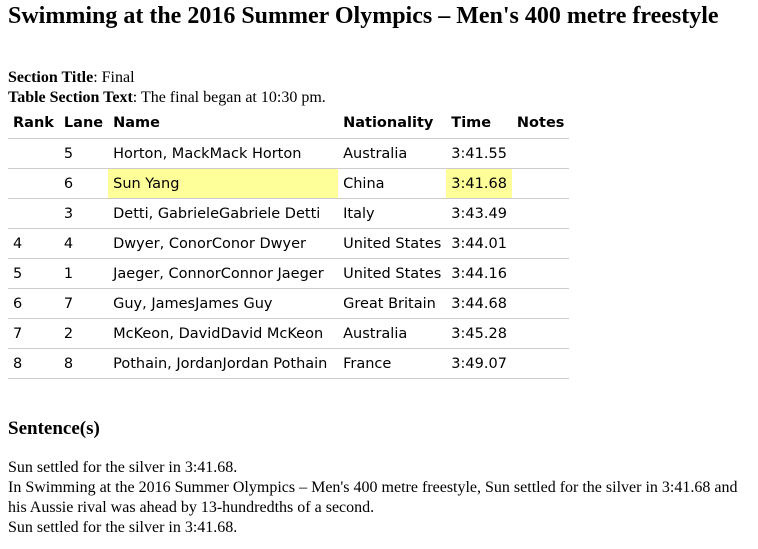 The width and height of the screenshot is (758, 549). I want to click on cell-name: Dwyer, ConorConor Dwyer, so click(223, 243).